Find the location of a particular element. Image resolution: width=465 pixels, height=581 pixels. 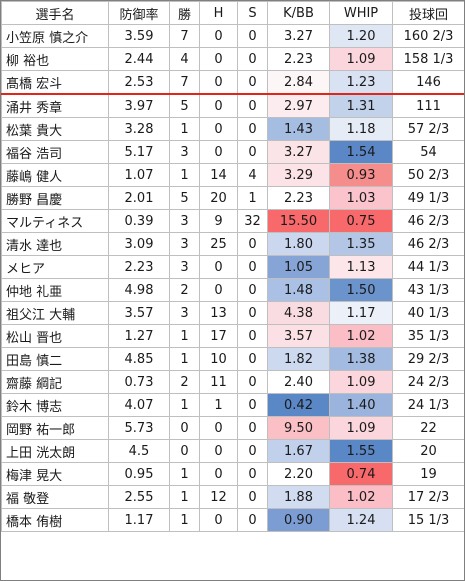

kbb-cell: 2.20 is located at coordinates (298, 474).